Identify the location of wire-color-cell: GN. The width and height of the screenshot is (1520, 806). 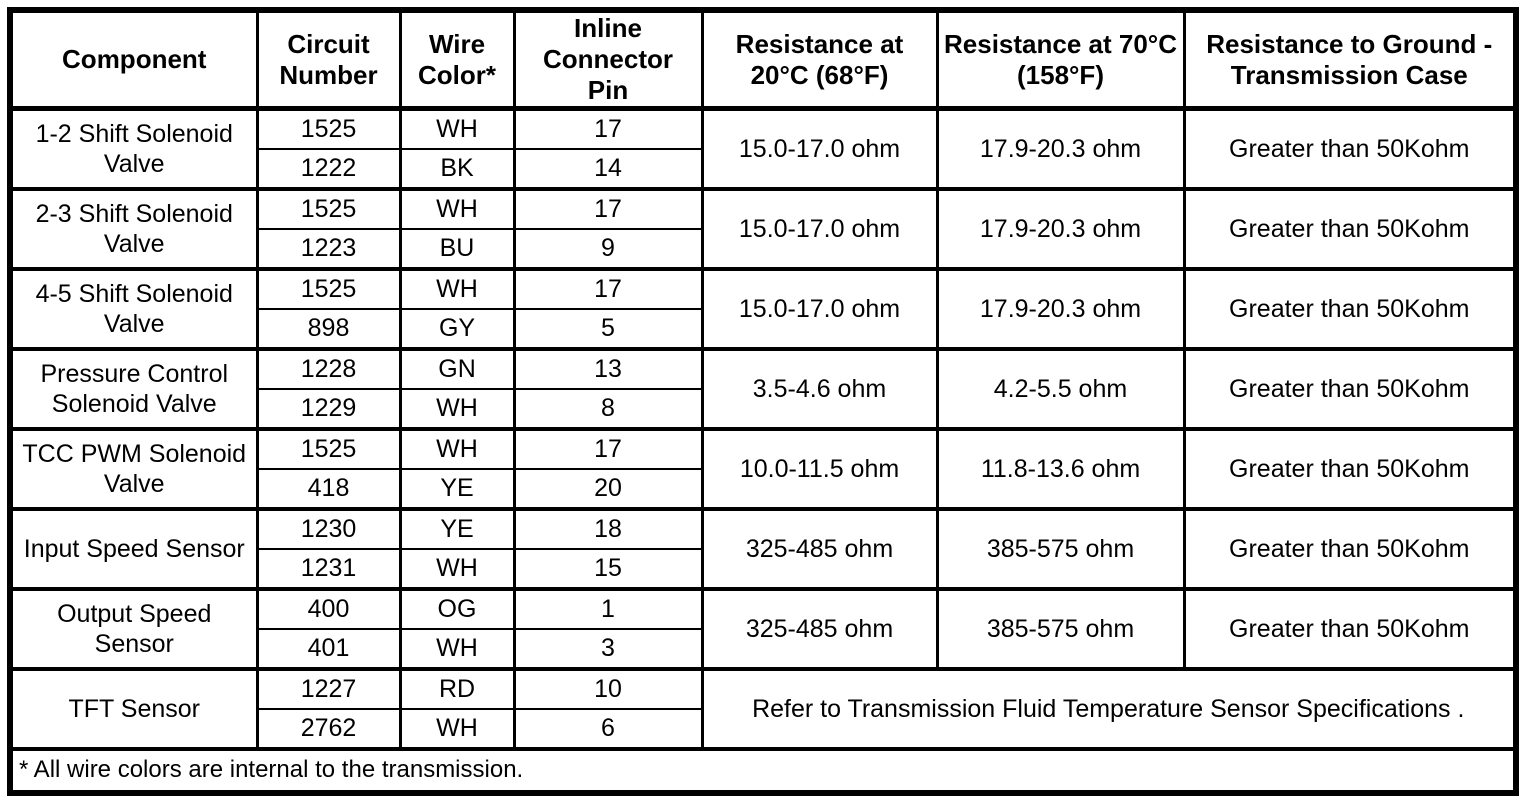
(457, 368).